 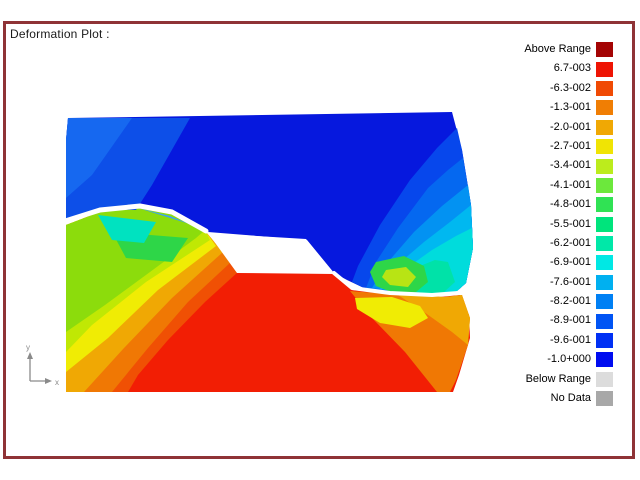 What do you see at coordinates (48, 381) in the screenshot?
I see `x-axis-arrowhead` at bounding box center [48, 381].